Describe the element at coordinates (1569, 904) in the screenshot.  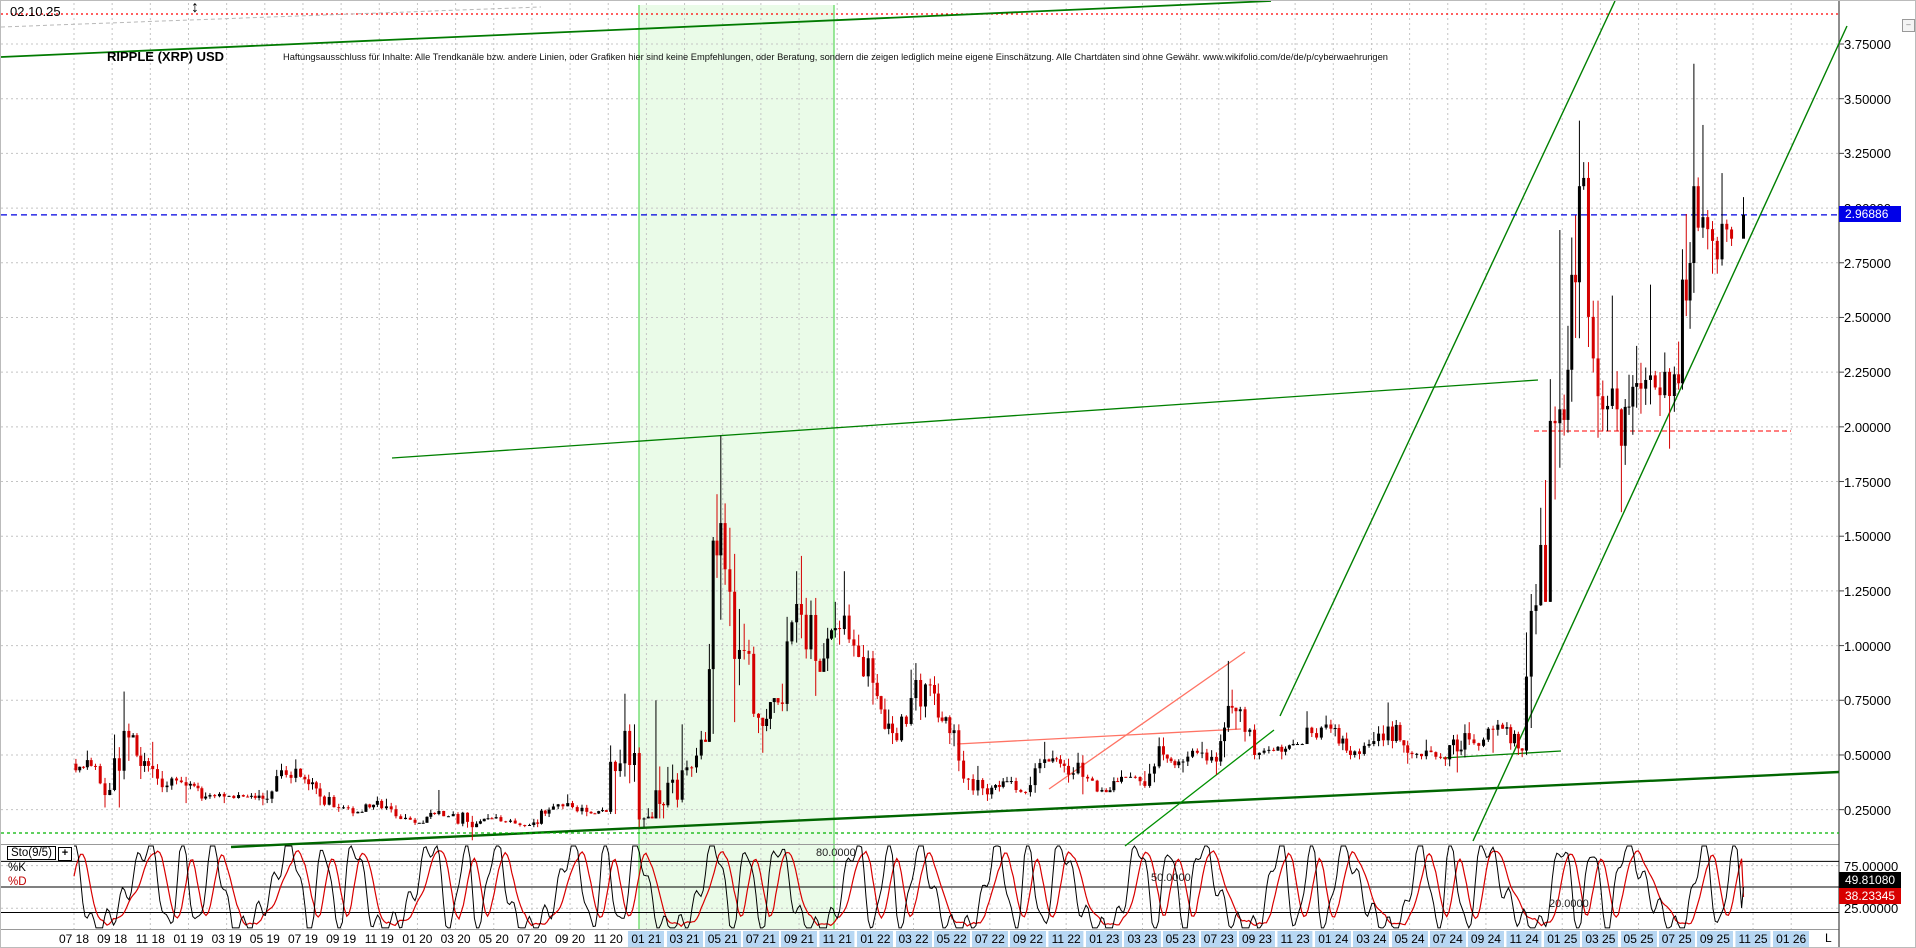
I see `level-20-label: 20.0000` at that location.